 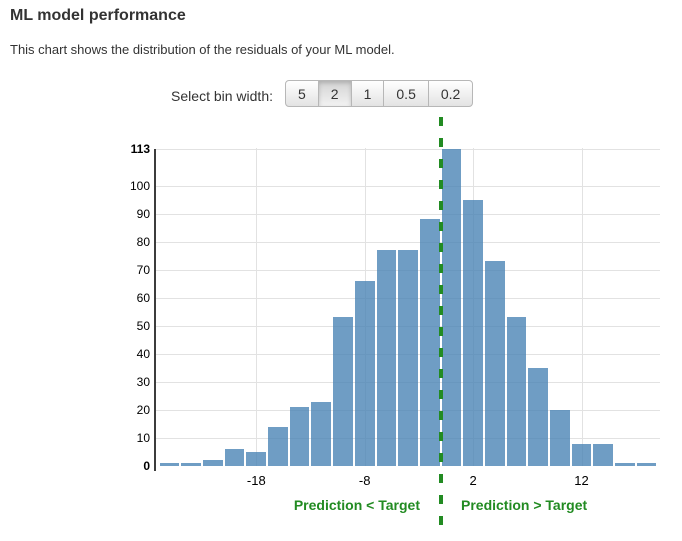 What do you see at coordinates (356, 505) in the screenshot?
I see `annotation-prediction-lt-target: Prediction < Target` at bounding box center [356, 505].